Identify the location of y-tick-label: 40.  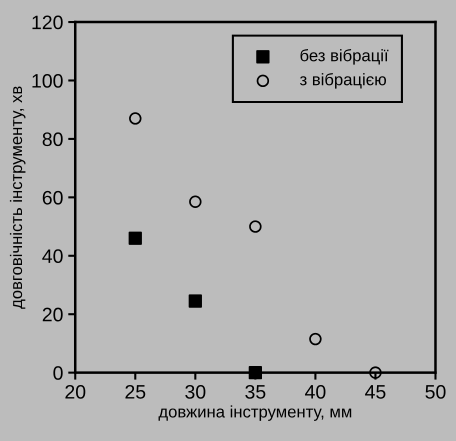
(52, 256).